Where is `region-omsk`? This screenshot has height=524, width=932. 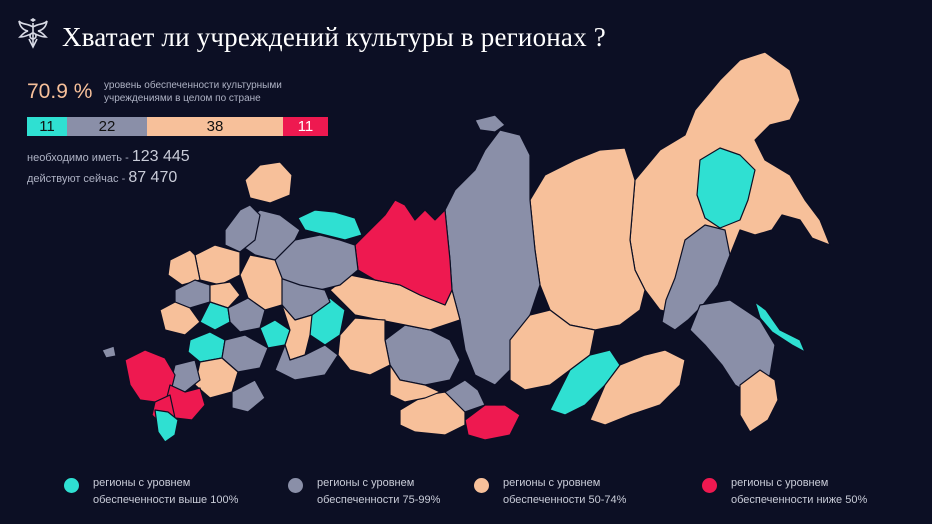 region-omsk is located at coordinates (364, 346).